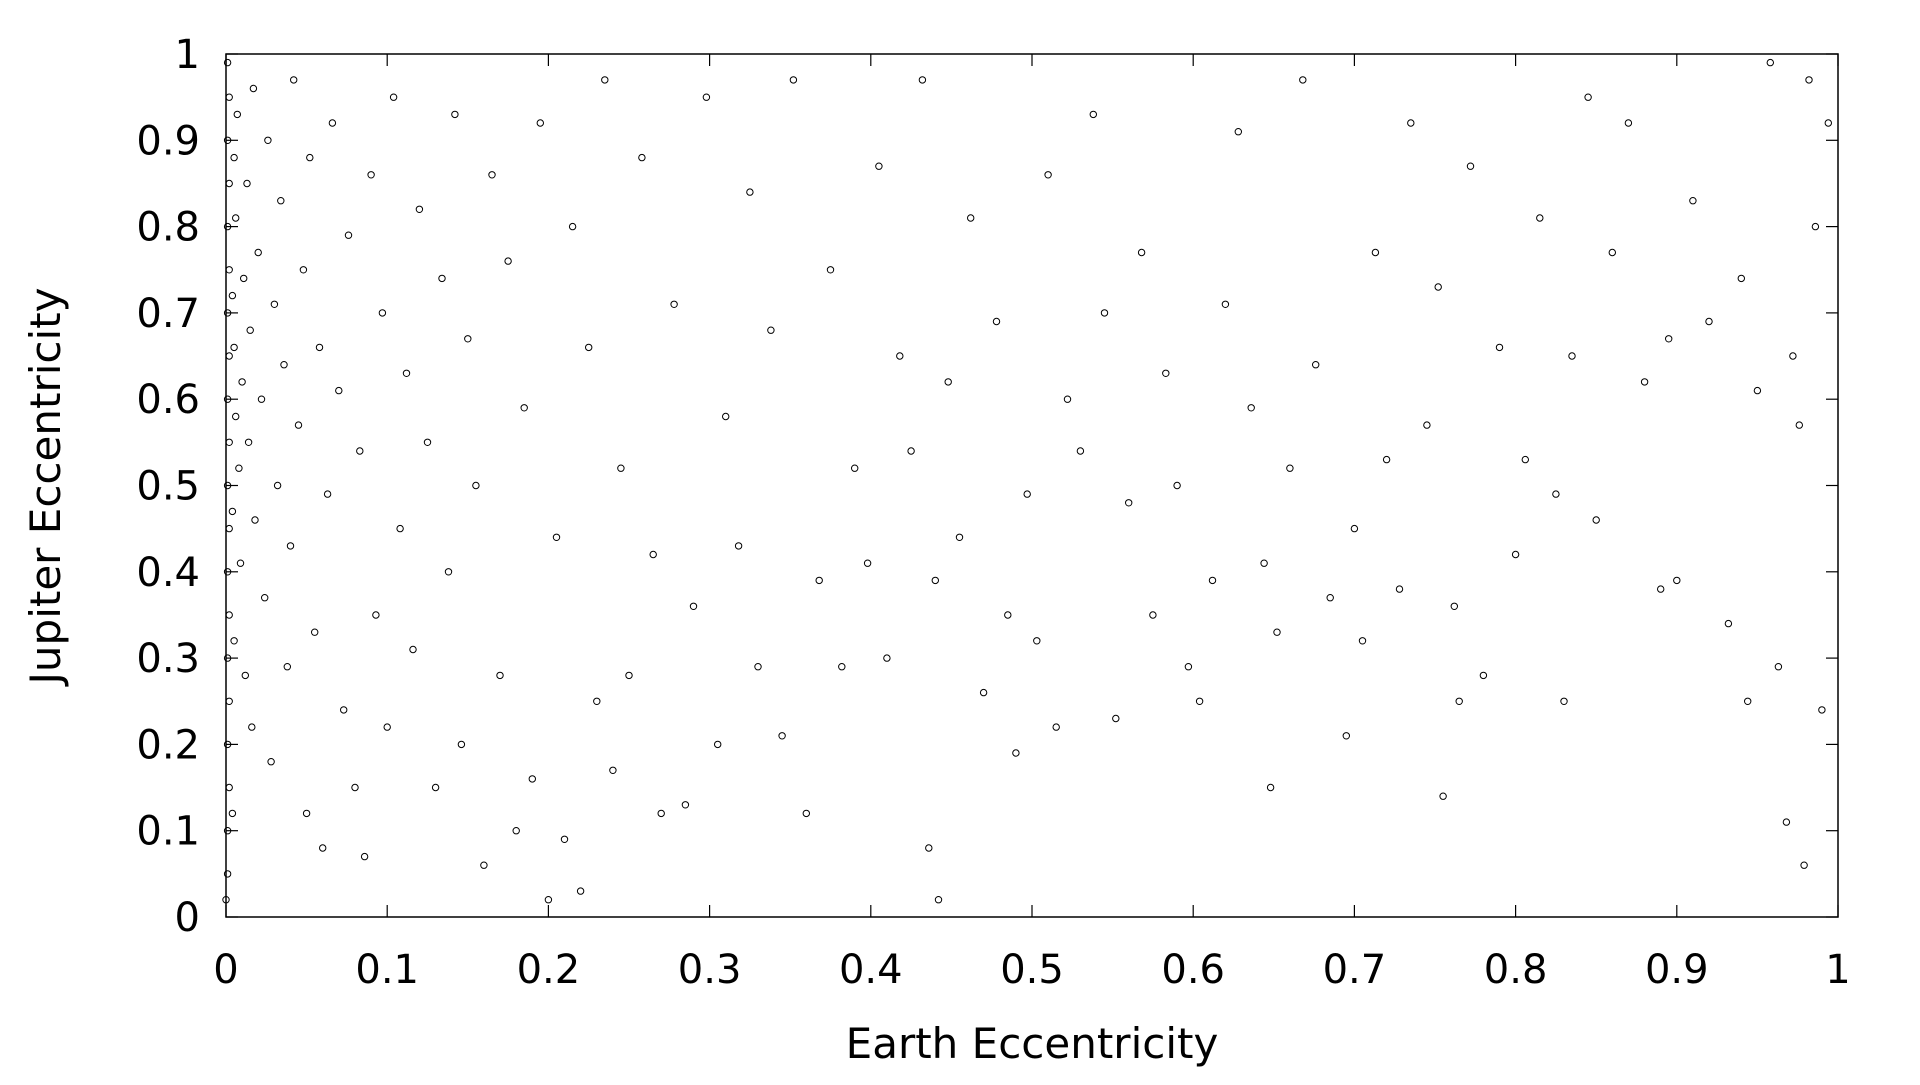 This screenshot has width=1920, height=1085. I want to click on y-tick-label: 1, so click(187, 55).